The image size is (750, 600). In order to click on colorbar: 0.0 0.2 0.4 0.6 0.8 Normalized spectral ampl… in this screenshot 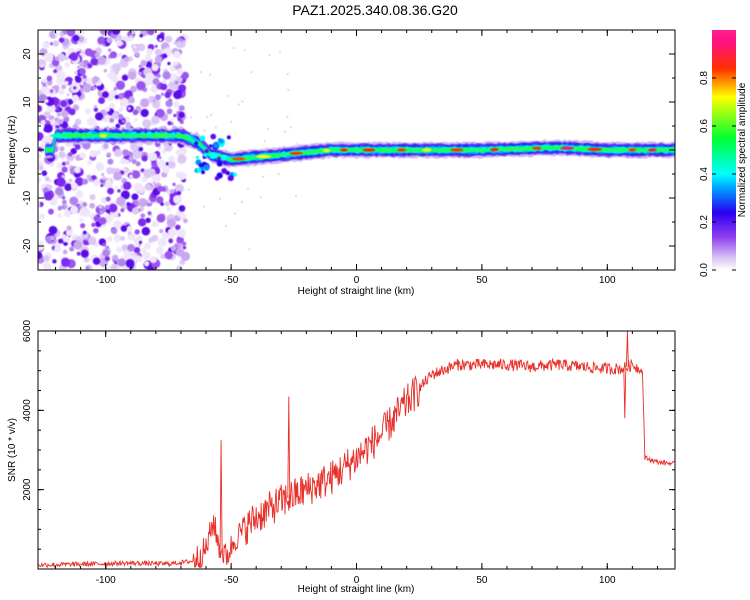, I will do `click(723, 153)`.